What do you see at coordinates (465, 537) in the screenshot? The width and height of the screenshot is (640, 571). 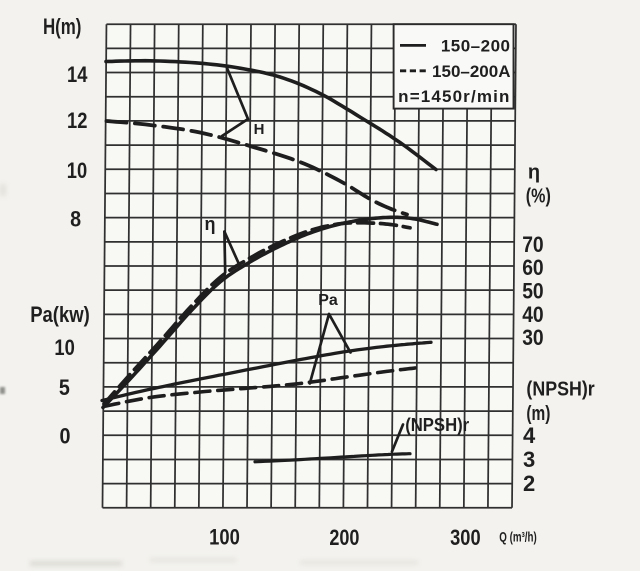 I see `svg-text: 300` at bounding box center [465, 537].